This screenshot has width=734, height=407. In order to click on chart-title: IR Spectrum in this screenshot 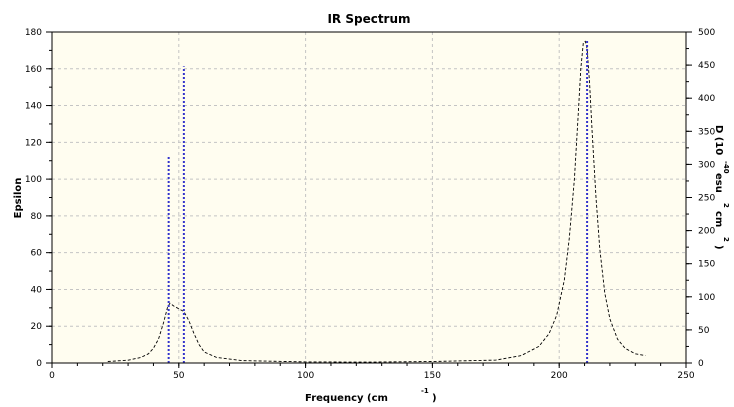, I will do `click(368, 19)`.